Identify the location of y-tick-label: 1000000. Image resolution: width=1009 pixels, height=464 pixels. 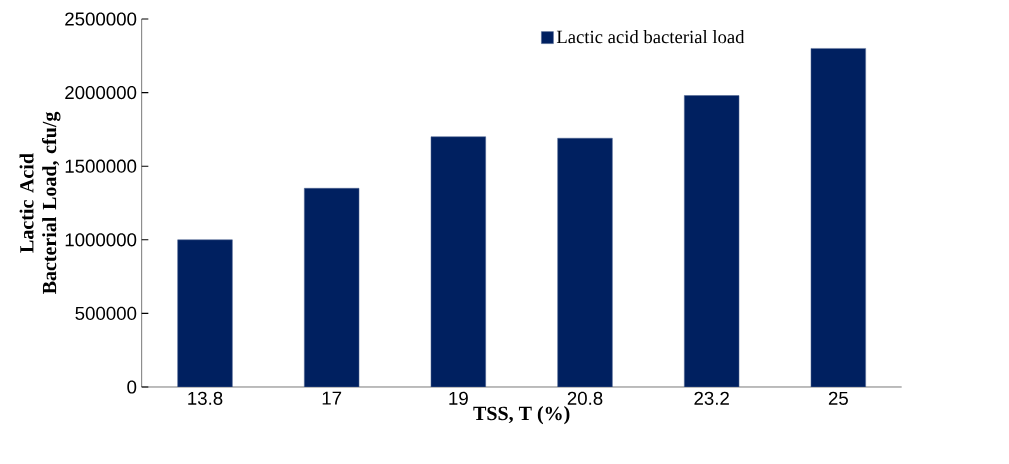
(101, 240).